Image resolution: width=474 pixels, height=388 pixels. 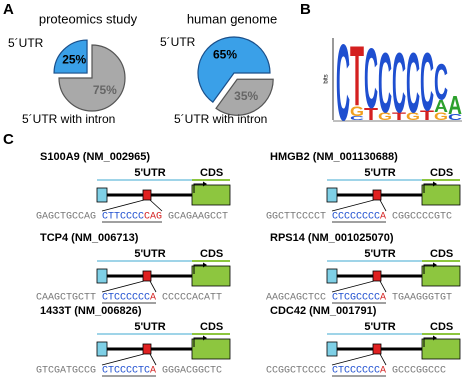 What do you see at coordinates (356, 298) in the screenshot?
I see `sequence-part: CTCGCCCC` at bounding box center [356, 298].